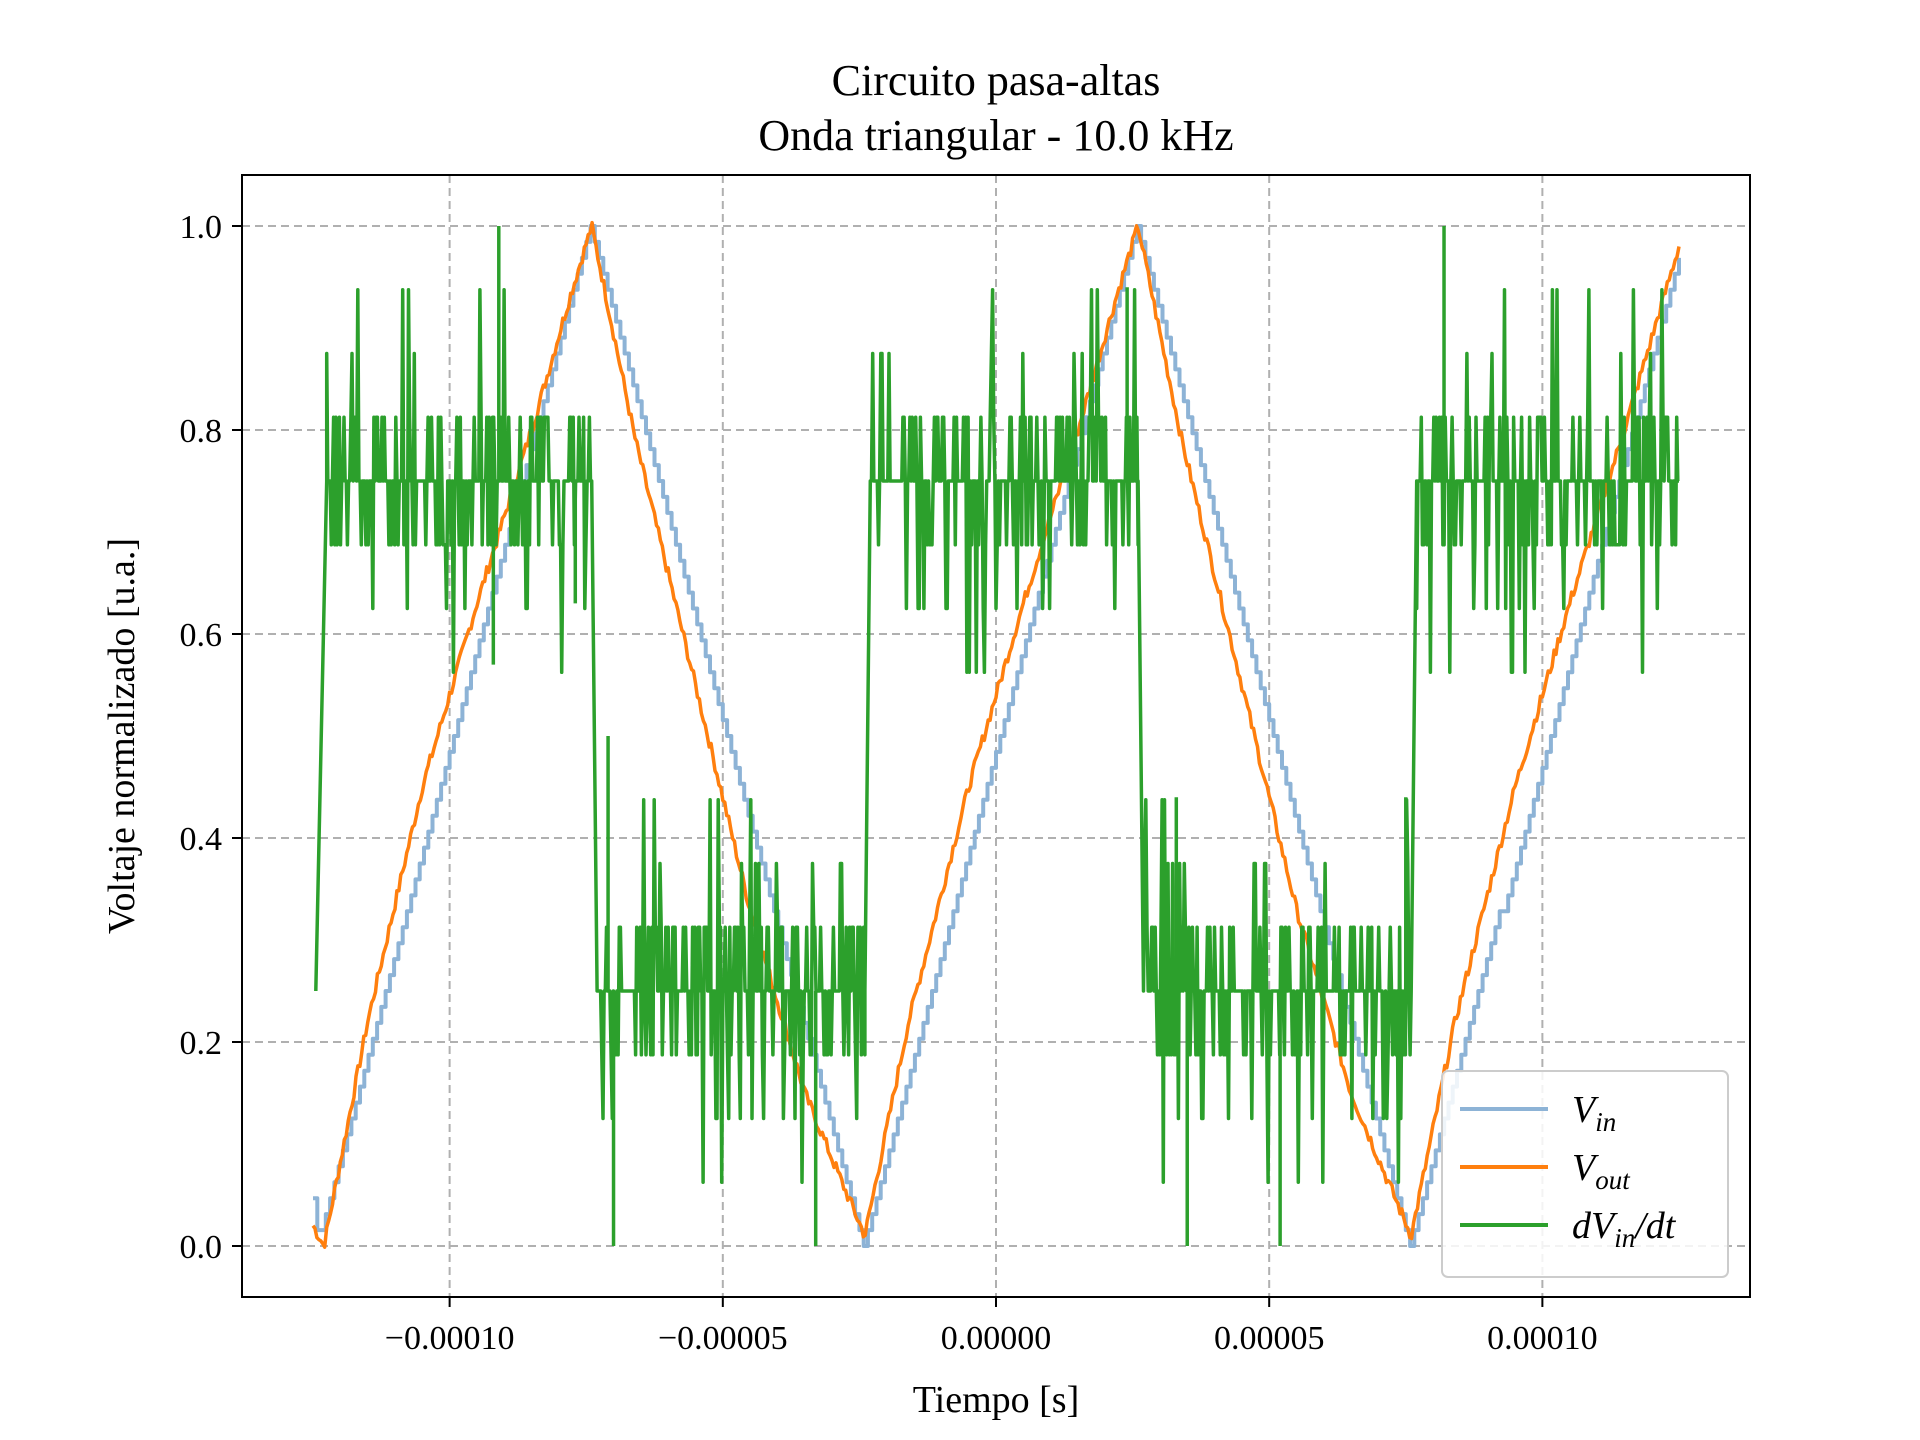 This screenshot has height=1440, width=1920. What do you see at coordinates (996, 1400) in the screenshot?
I see `x-axis-label: Tiempo [s]` at bounding box center [996, 1400].